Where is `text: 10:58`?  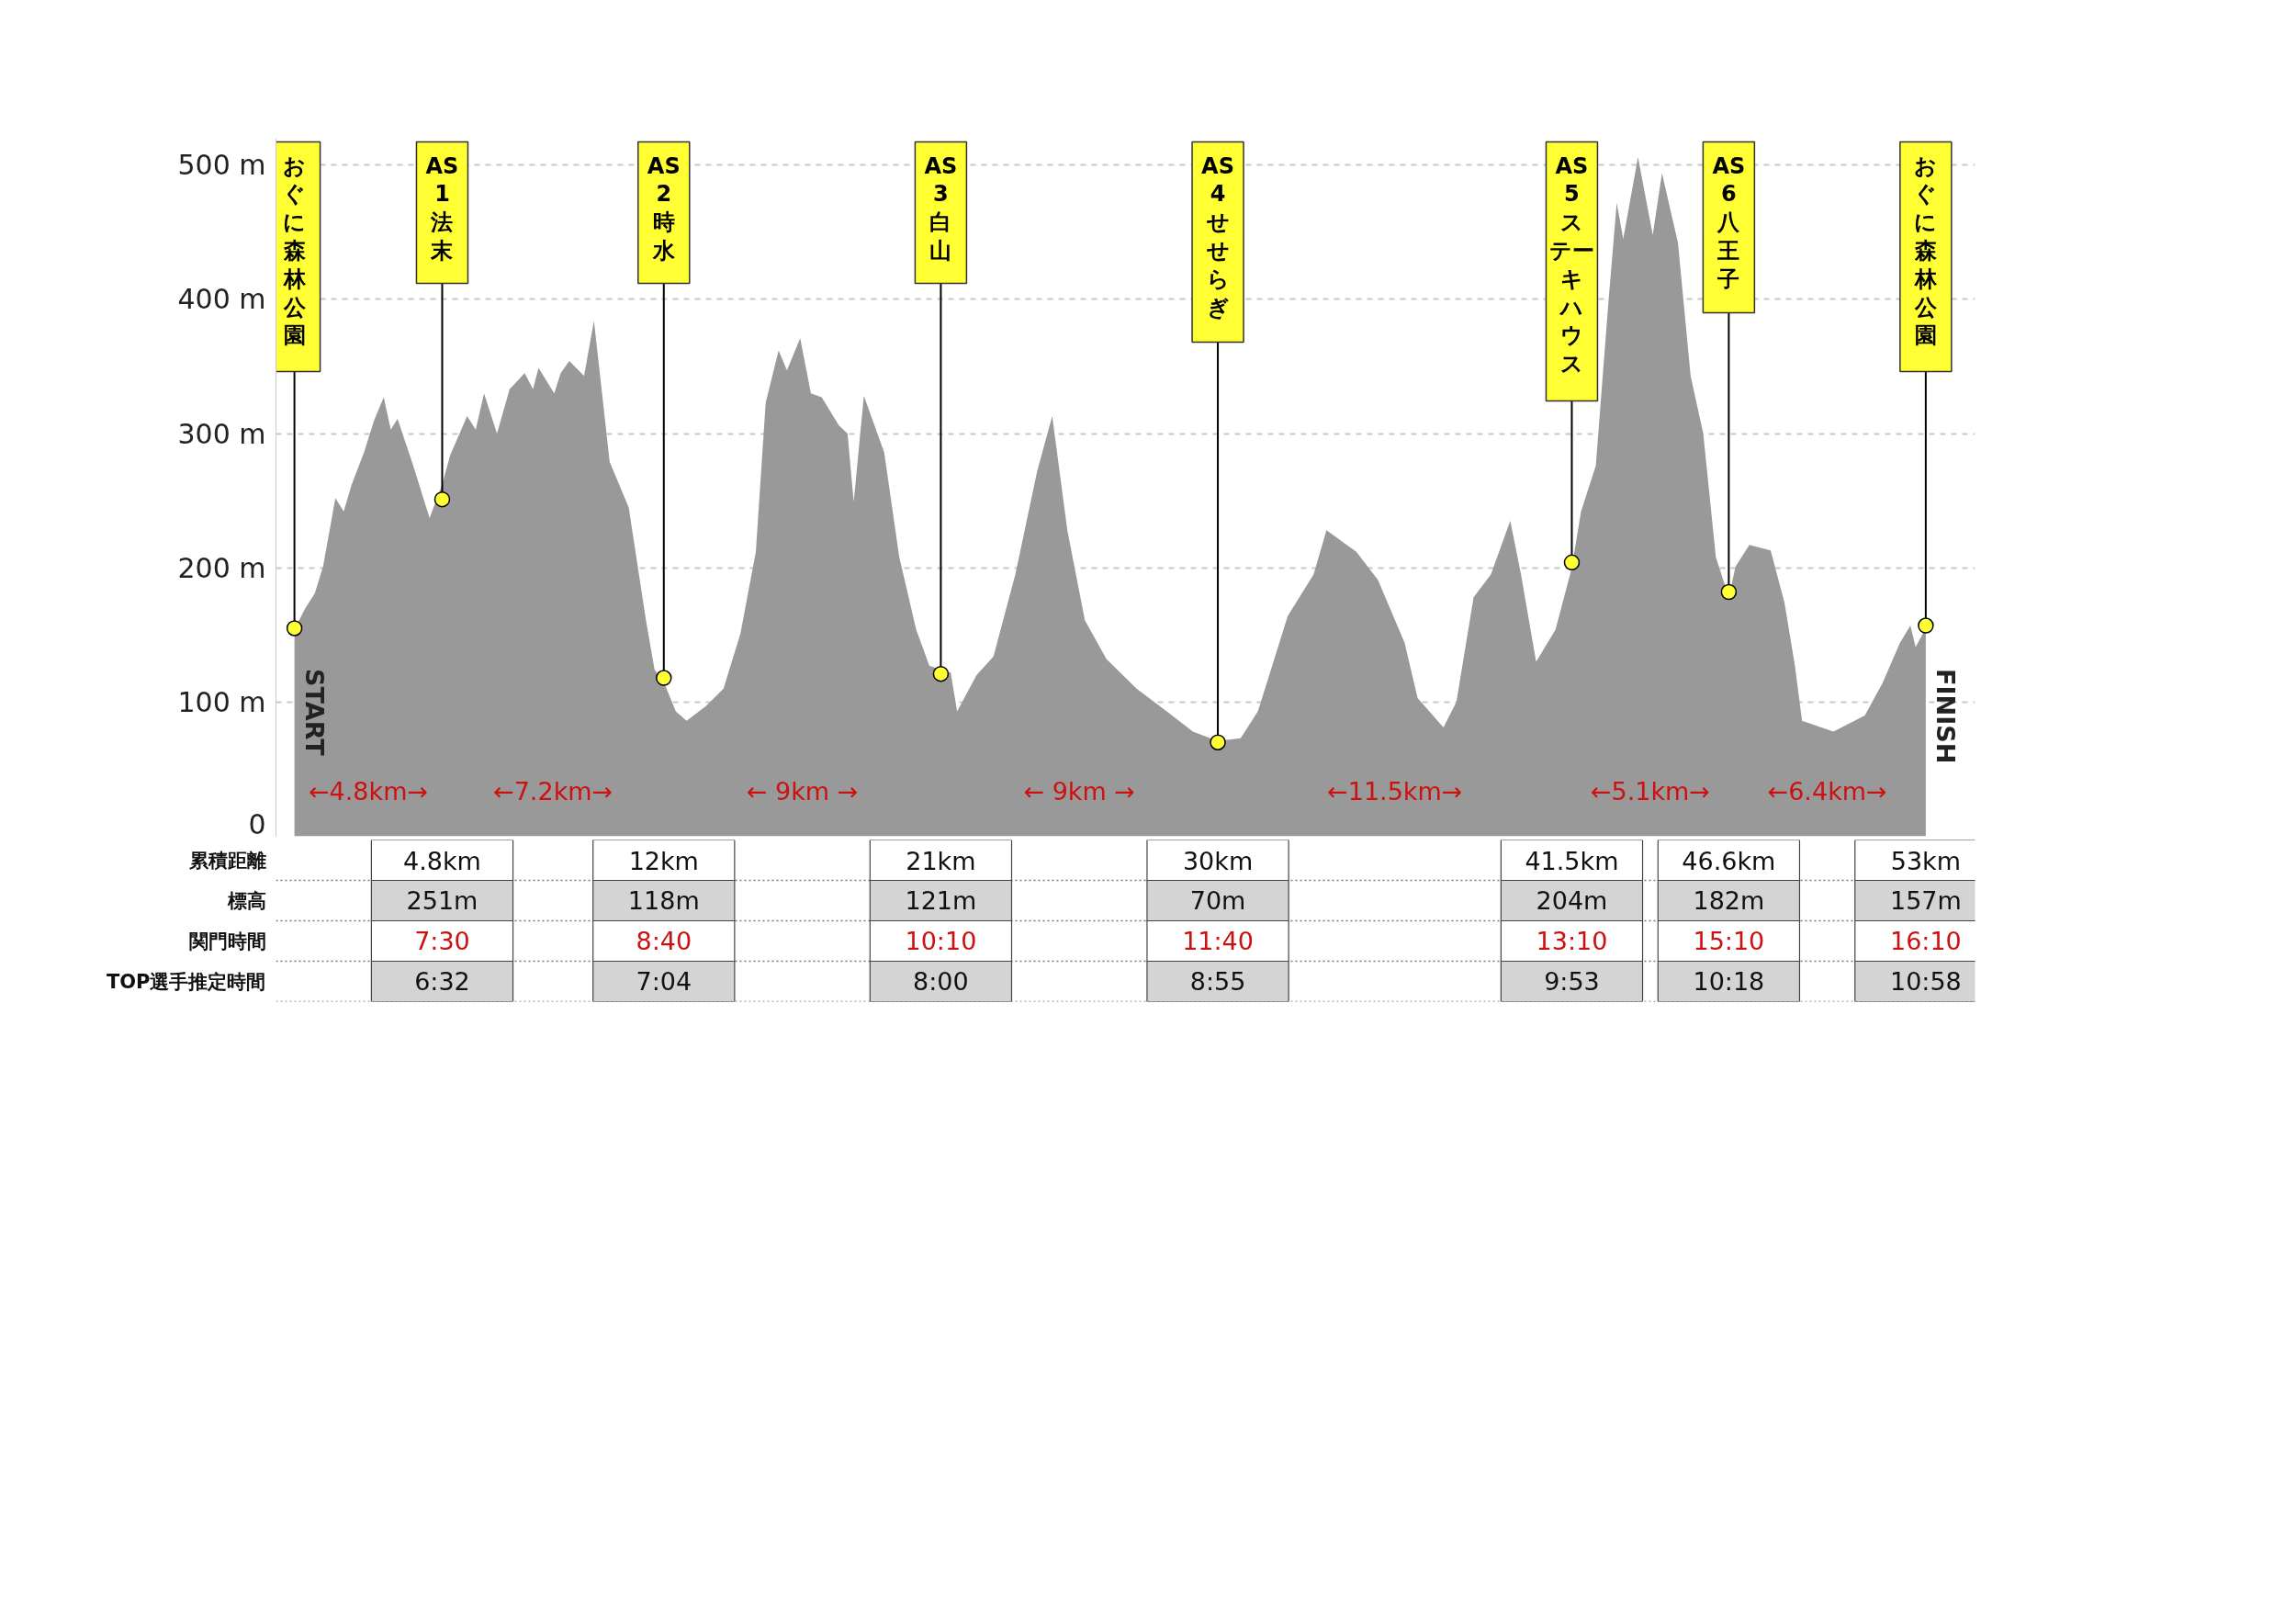
text: 10:58 is located at coordinates (1926, 982).